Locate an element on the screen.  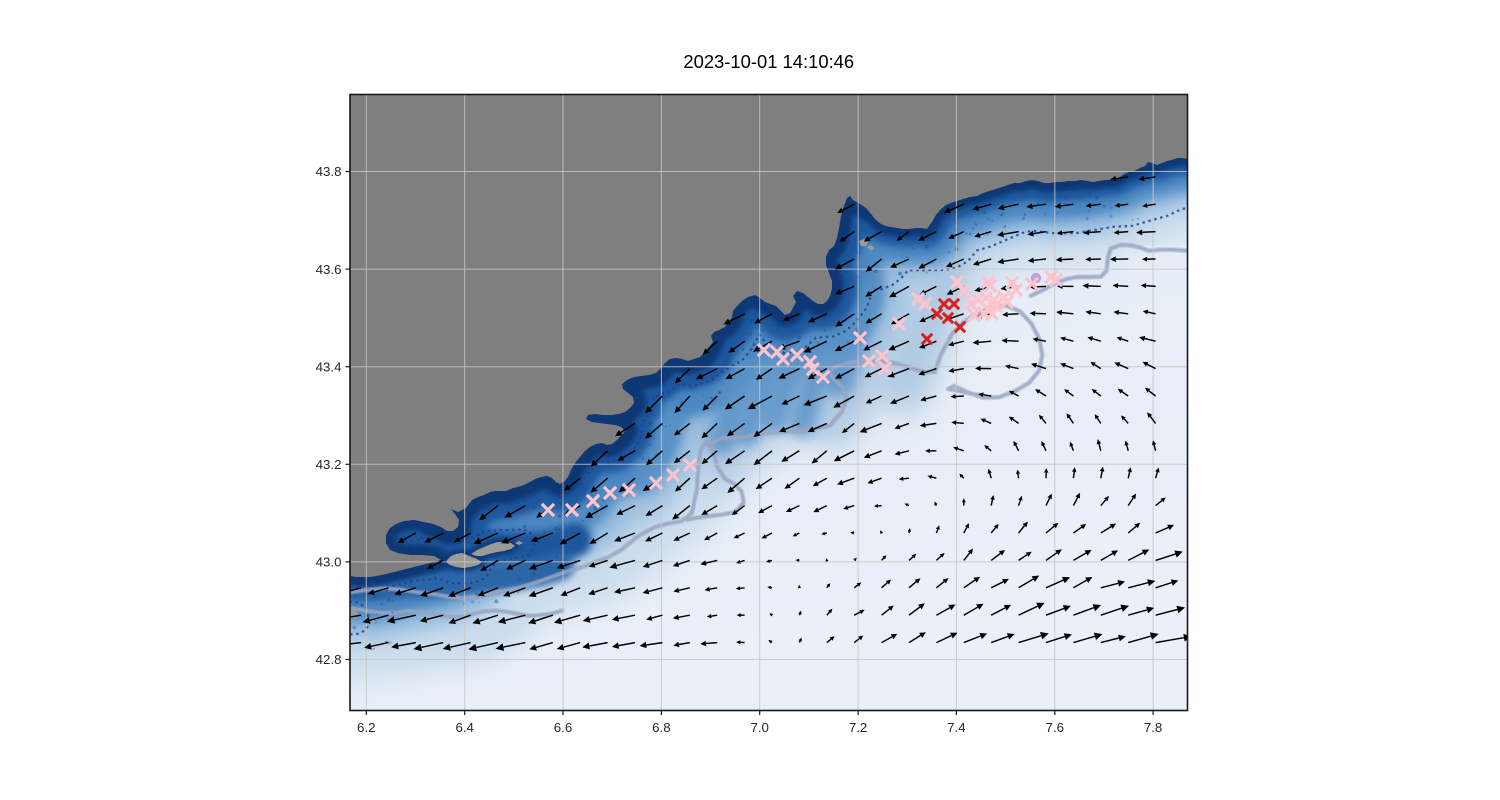
svg-text: 43.6 is located at coordinates (329, 269).